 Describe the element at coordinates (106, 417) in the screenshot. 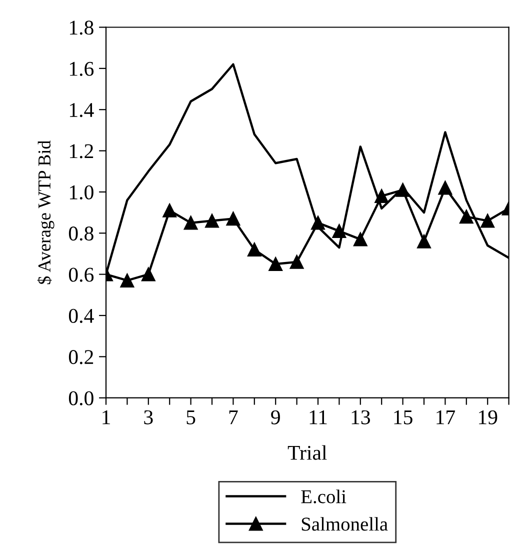

I see `x-tick-label: 1` at that location.